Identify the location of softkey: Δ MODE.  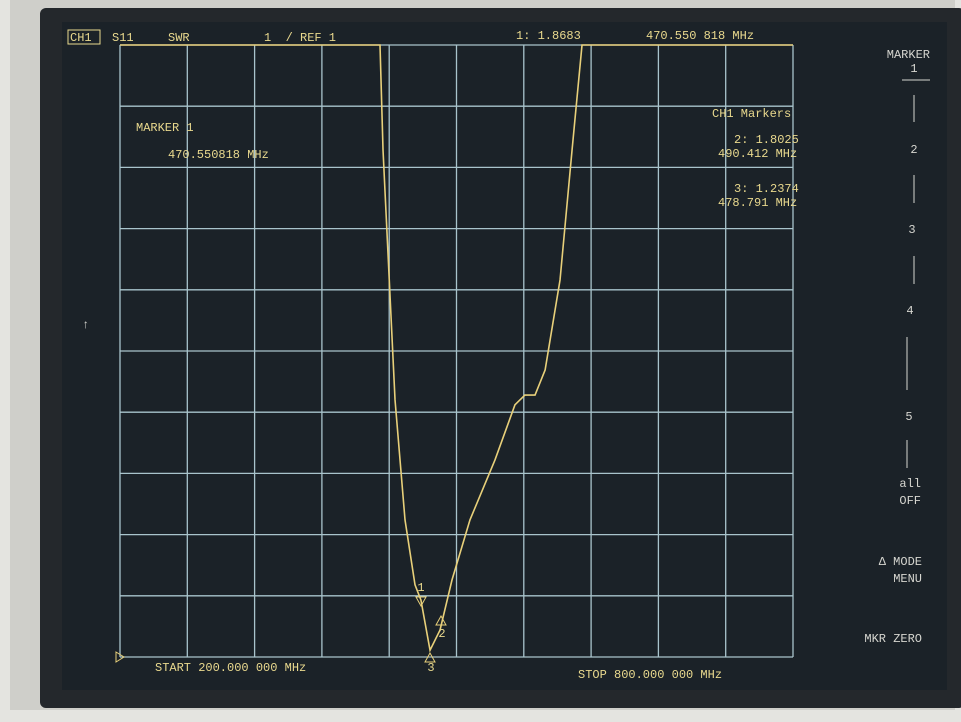
(900, 562).